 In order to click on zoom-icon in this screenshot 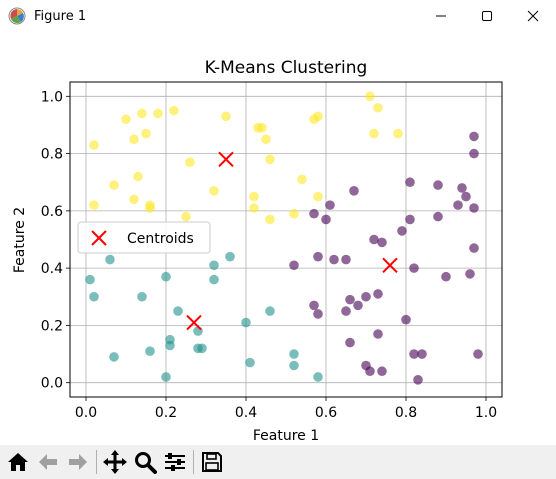, I will do `click(146, 463)`.